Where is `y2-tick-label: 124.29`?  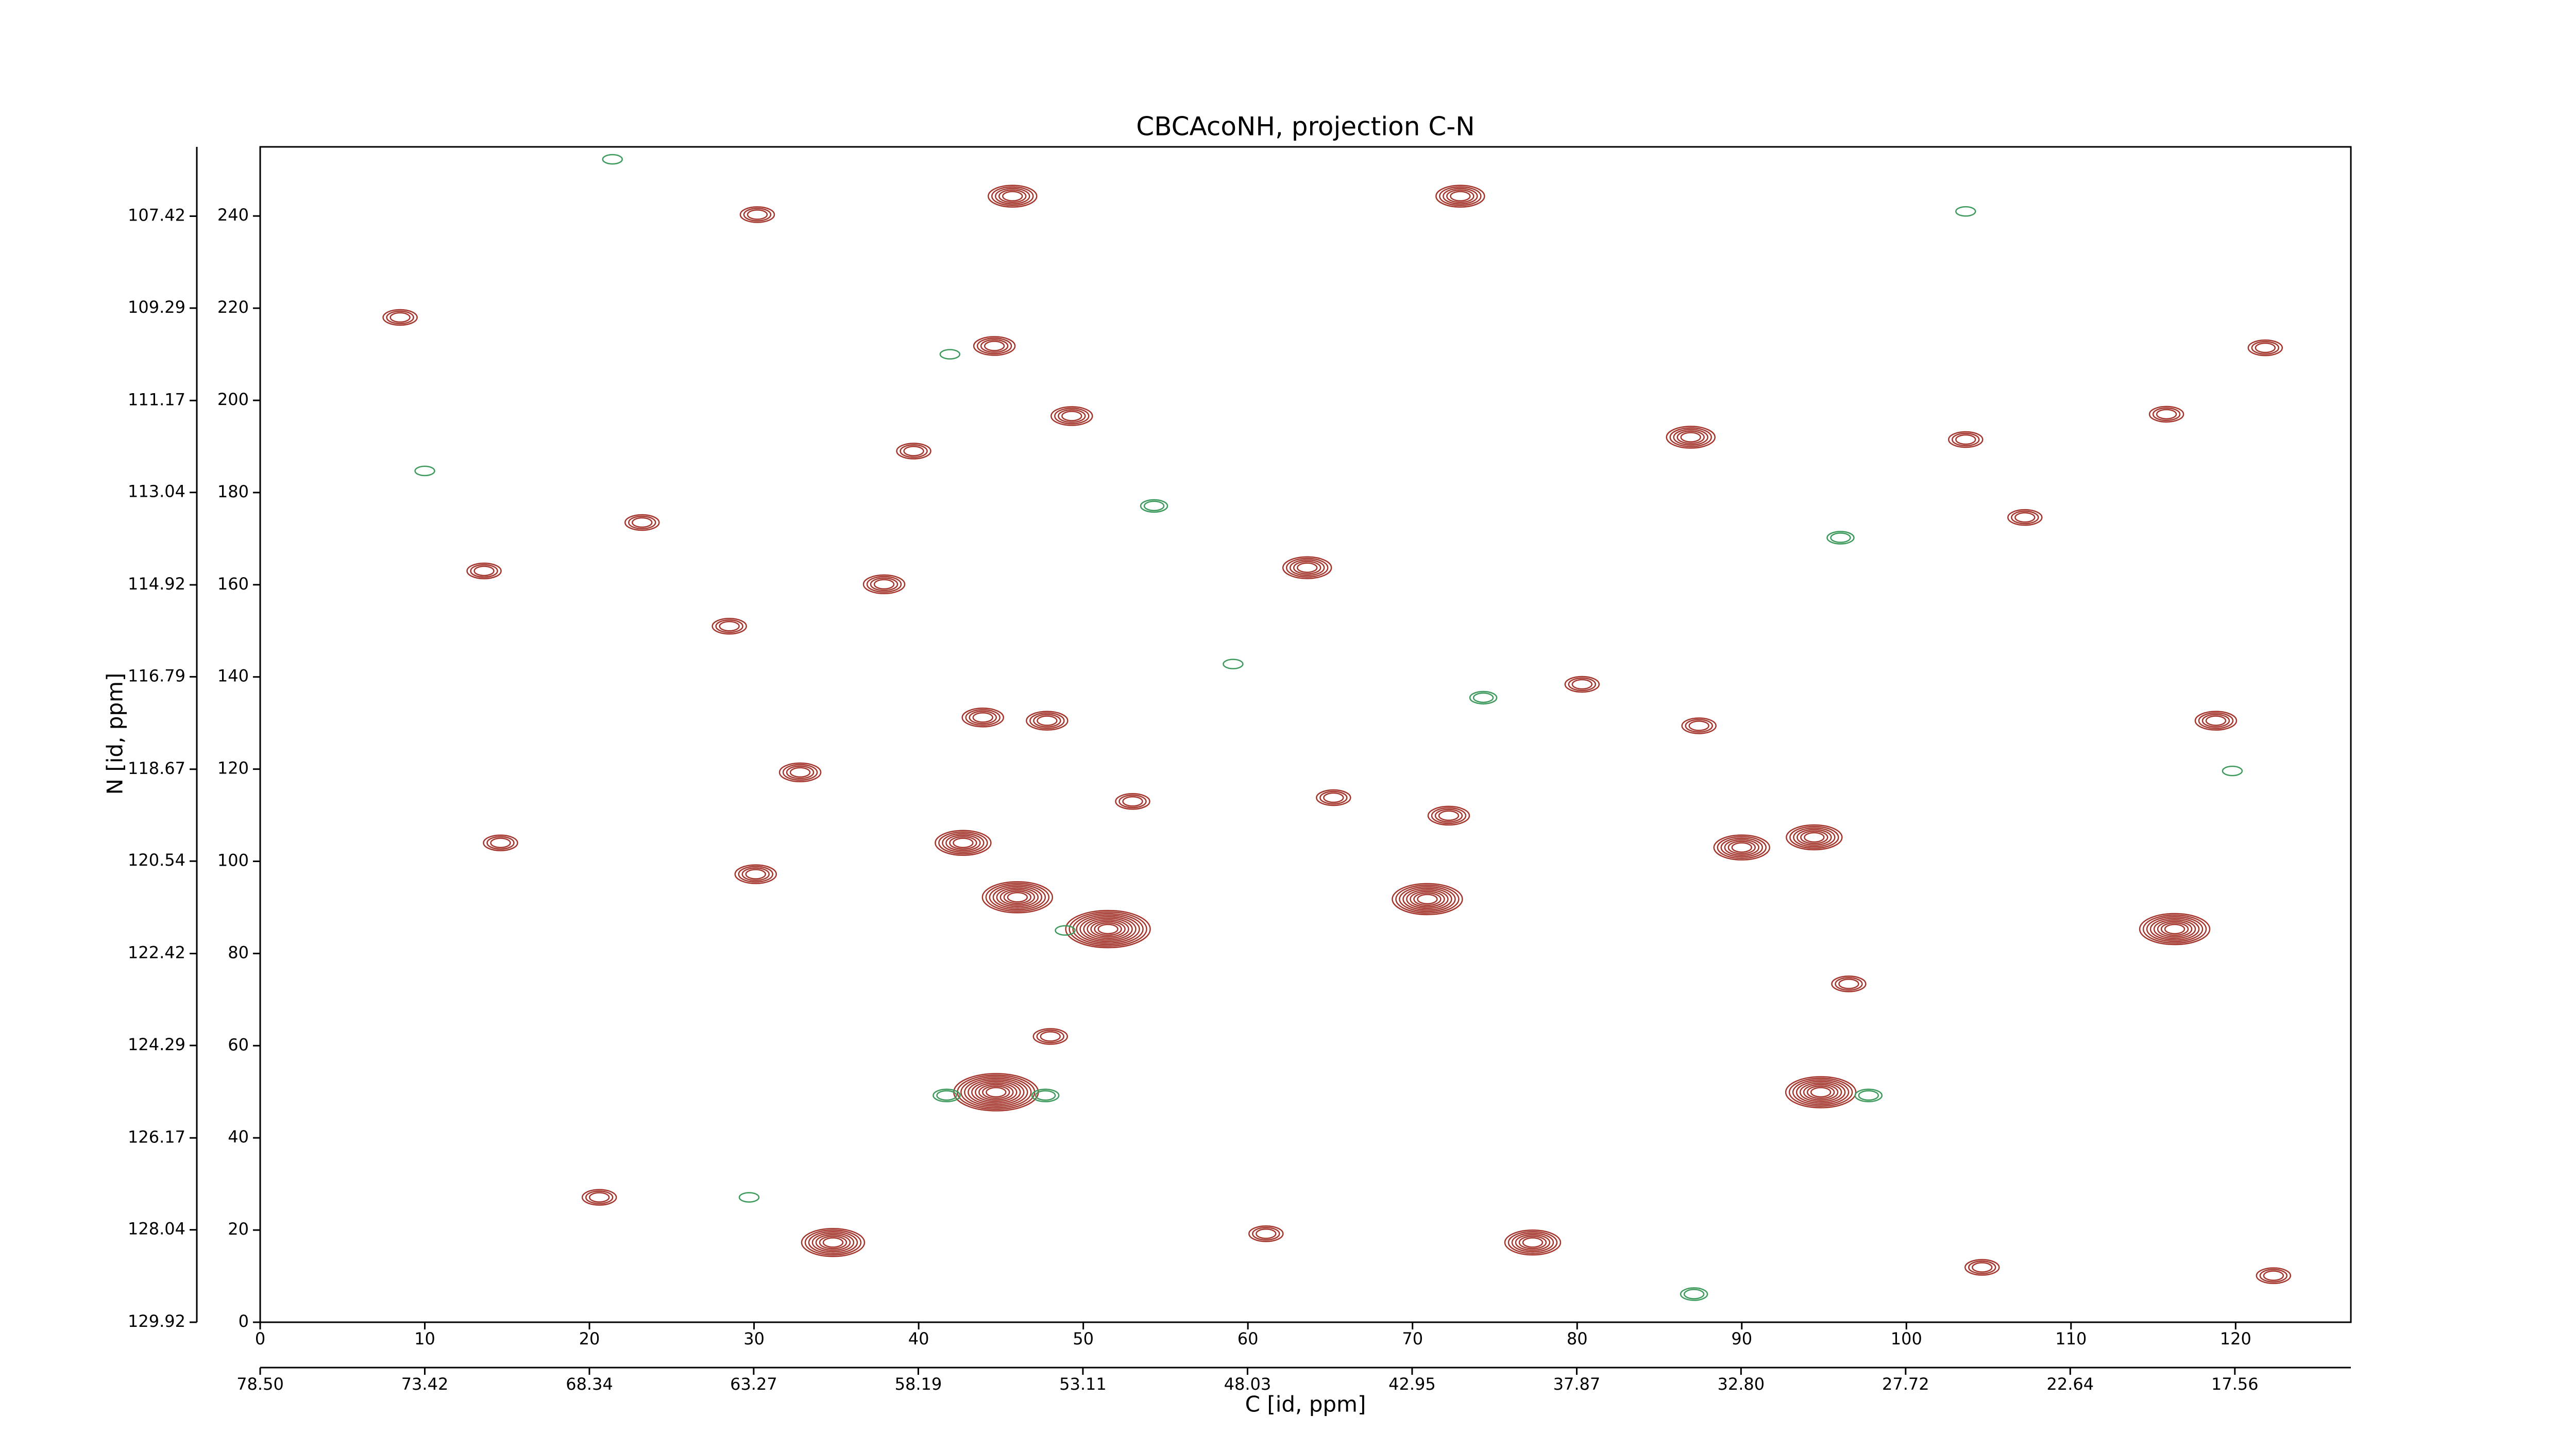
y2-tick-label: 124.29 is located at coordinates (156, 1044).